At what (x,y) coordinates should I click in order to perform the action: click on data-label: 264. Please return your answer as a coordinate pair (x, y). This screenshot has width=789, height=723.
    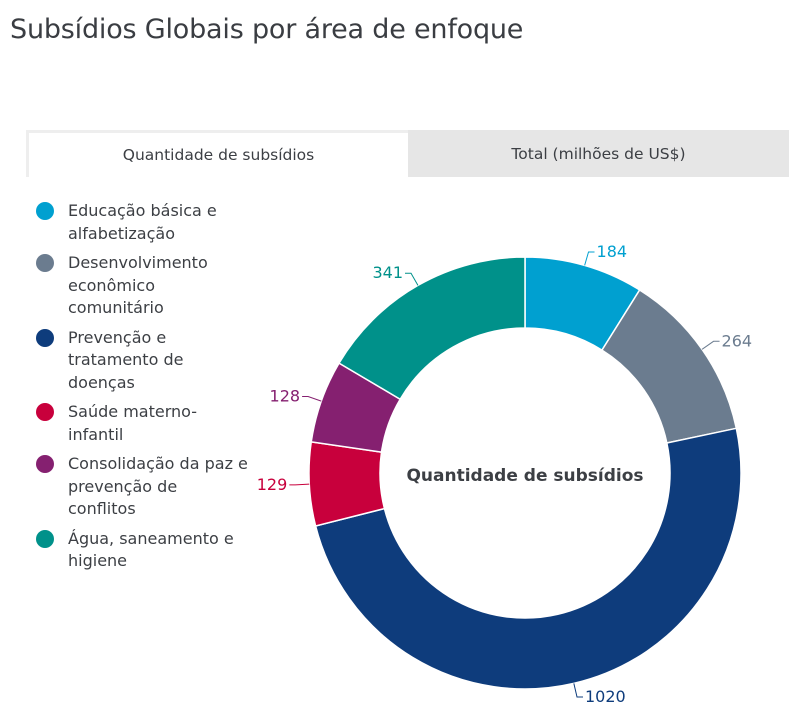
    Looking at the image, I should click on (737, 340).